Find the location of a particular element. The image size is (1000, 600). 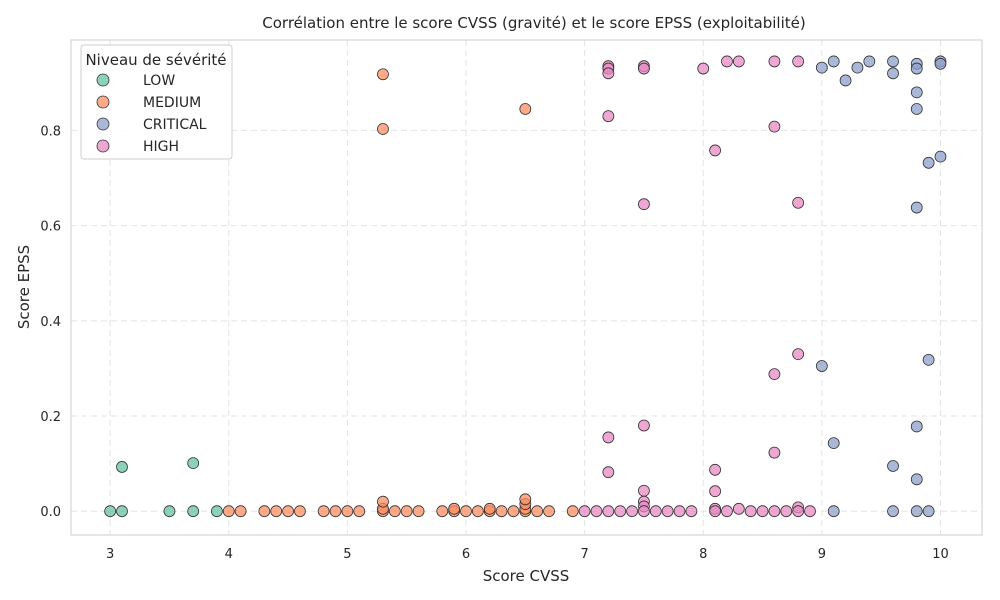

x-tick-label: 3 is located at coordinates (110, 554).